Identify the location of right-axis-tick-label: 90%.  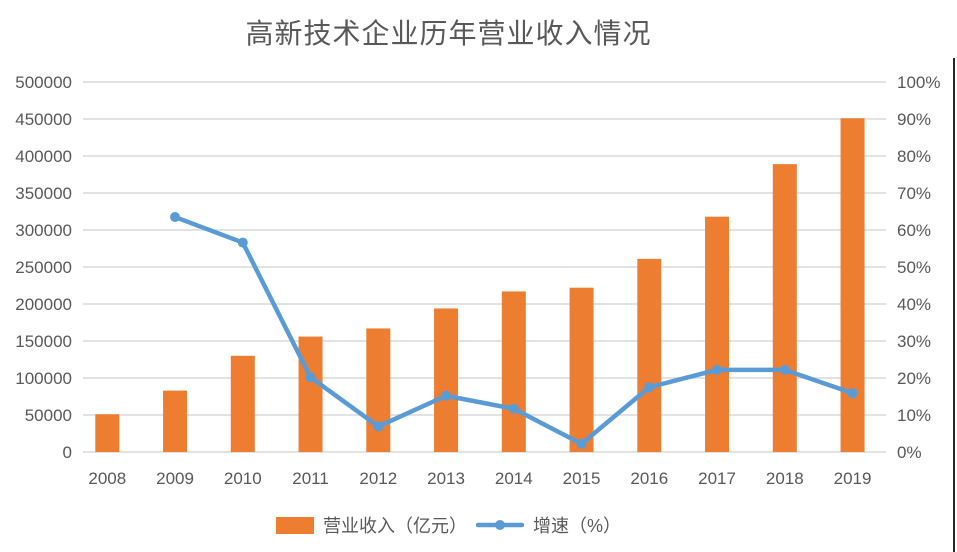
(914, 119).